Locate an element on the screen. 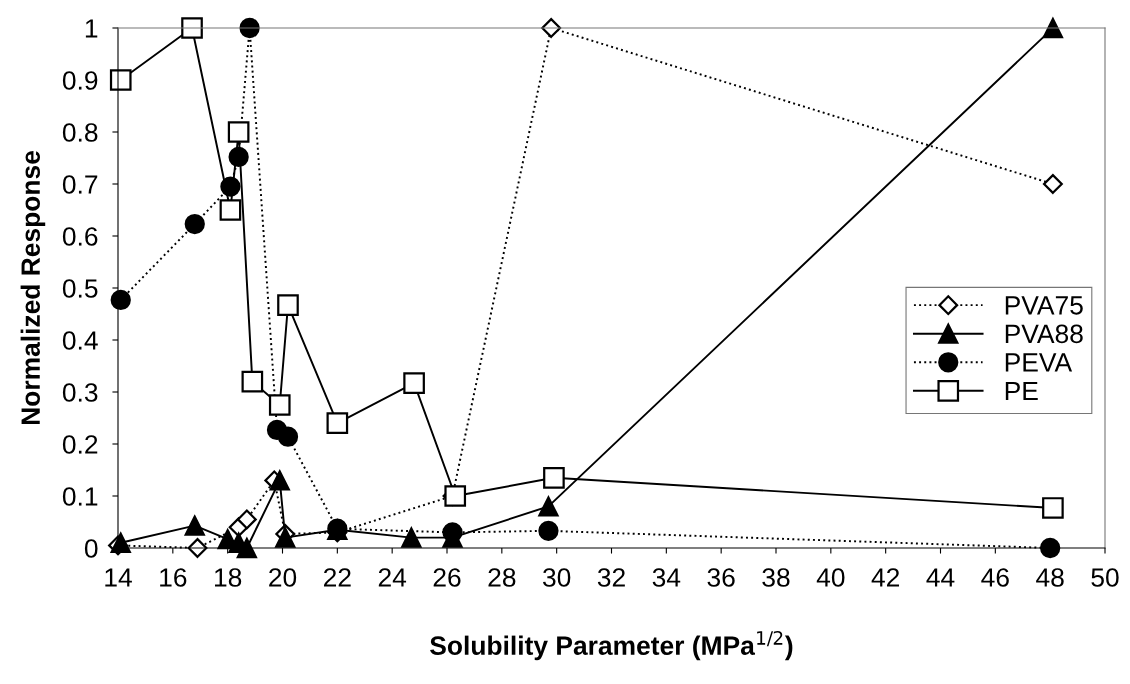 The height and width of the screenshot is (684, 1130). x-tick-label: 46 is located at coordinates (995, 577).